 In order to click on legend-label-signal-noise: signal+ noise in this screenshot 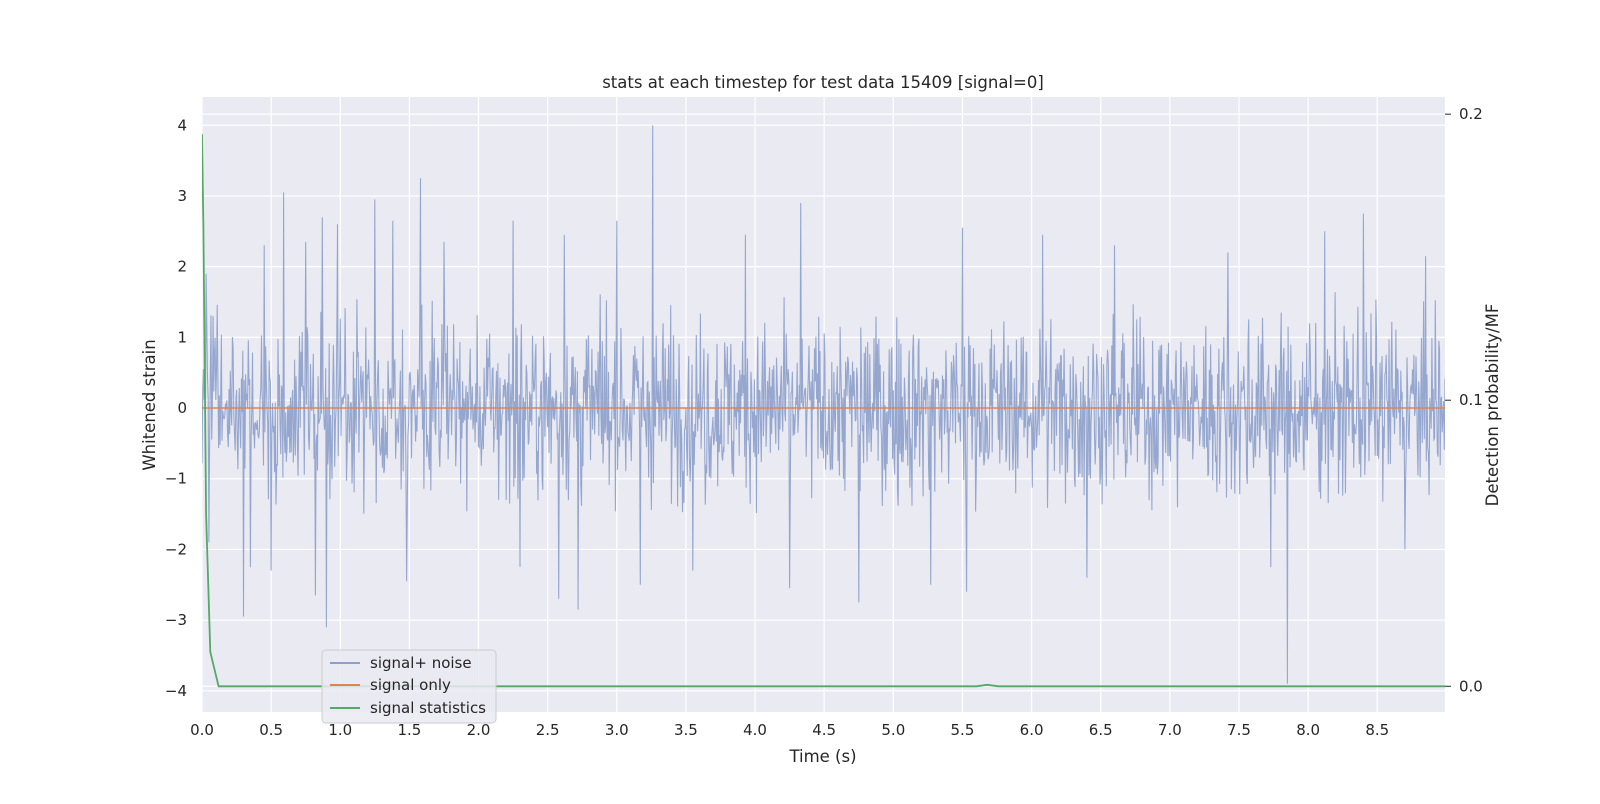, I will do `click(421, 663)`.